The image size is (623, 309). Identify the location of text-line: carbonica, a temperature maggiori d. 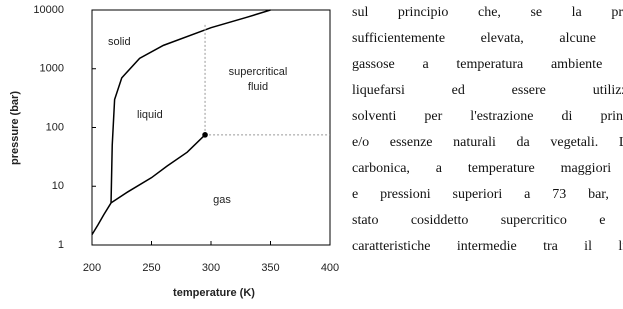
(487, 168).